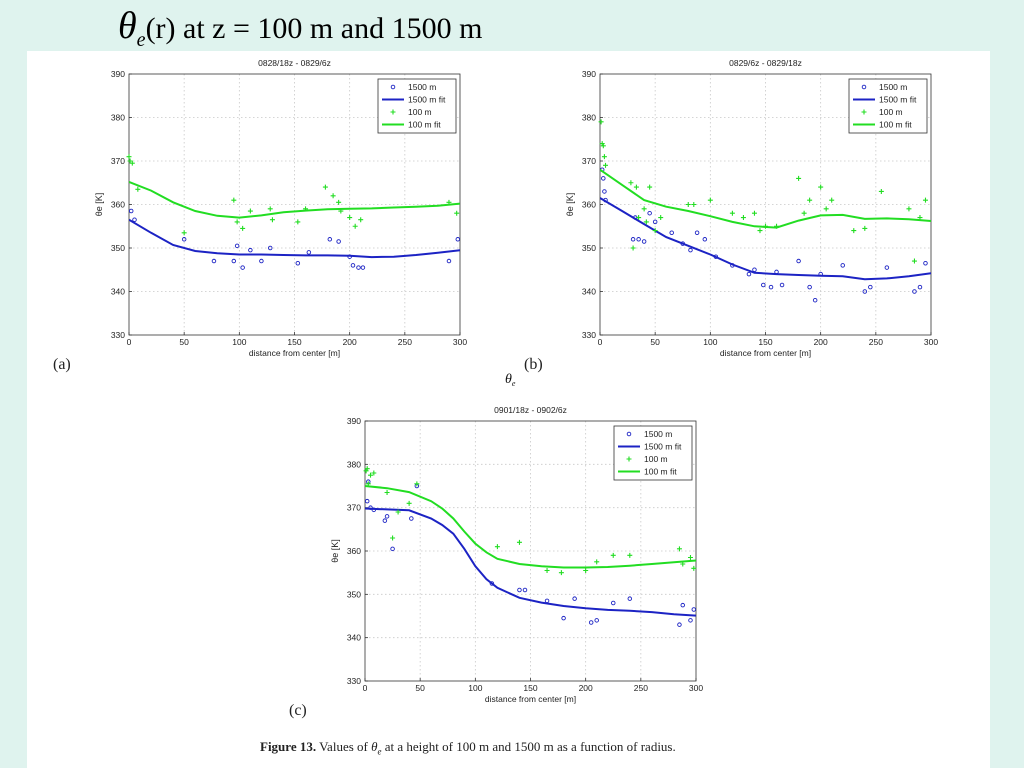  I want to click on x-tick-label: 50, so click(655, 342).